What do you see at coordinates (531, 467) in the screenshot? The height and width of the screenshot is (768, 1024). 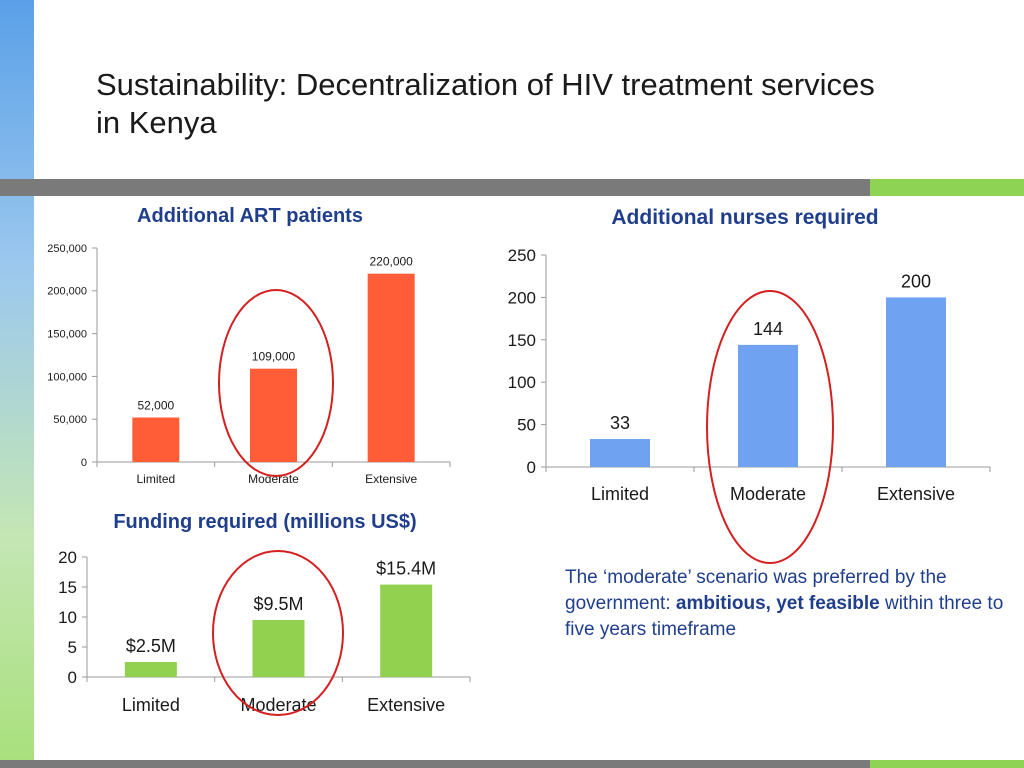 I see `nurses-y-tick-label: 0` at bounding box center [531, 467].